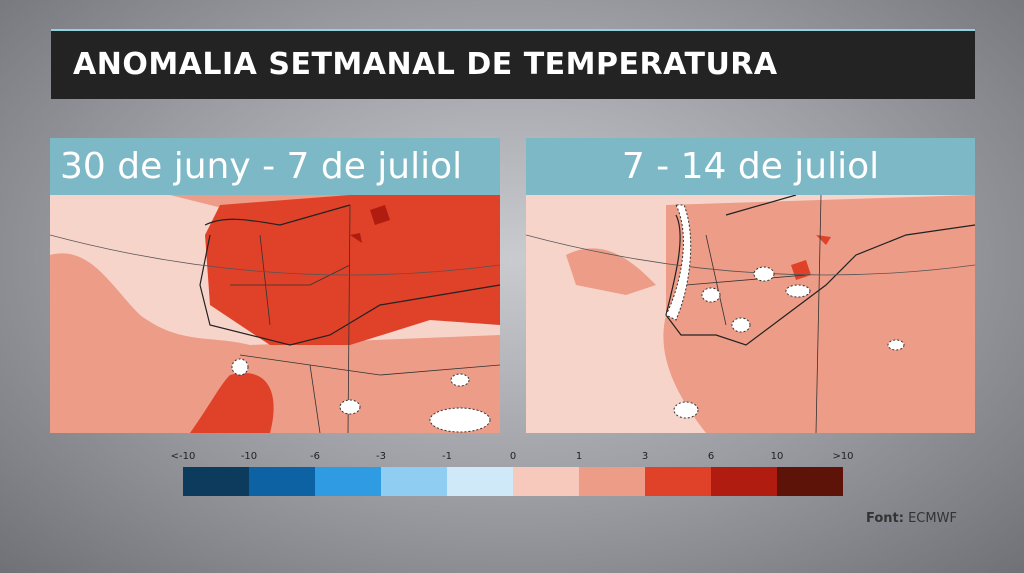  Describe the element at coordinates (645, 456) in the screenshot. I see `legend-label: 3` at that location.